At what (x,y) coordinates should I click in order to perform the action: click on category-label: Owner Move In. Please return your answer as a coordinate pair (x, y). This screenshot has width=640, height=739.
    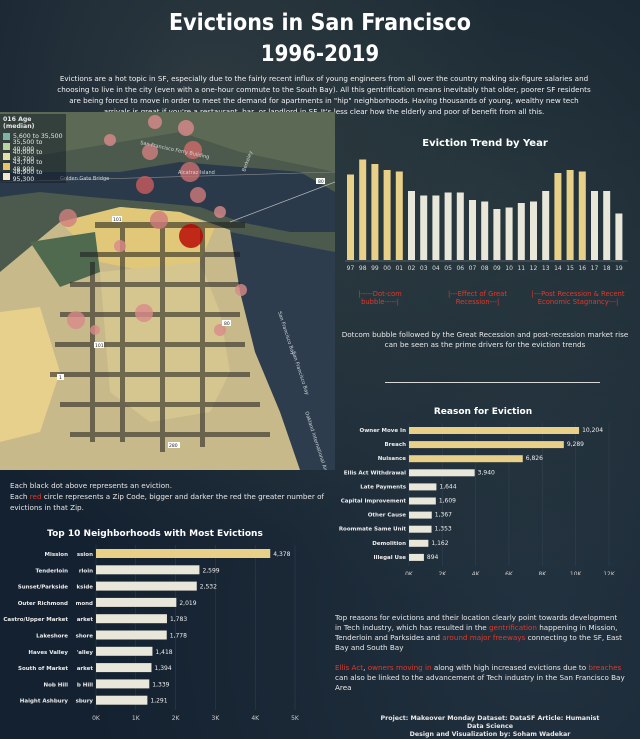
    Looking at the image, I should click on (383, 431).